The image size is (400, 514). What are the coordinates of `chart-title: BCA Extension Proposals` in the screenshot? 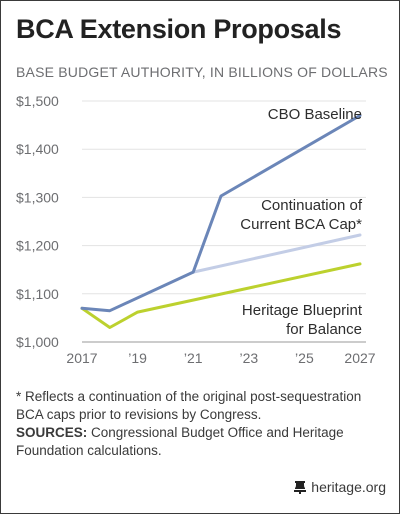 It's located at (179, 29).